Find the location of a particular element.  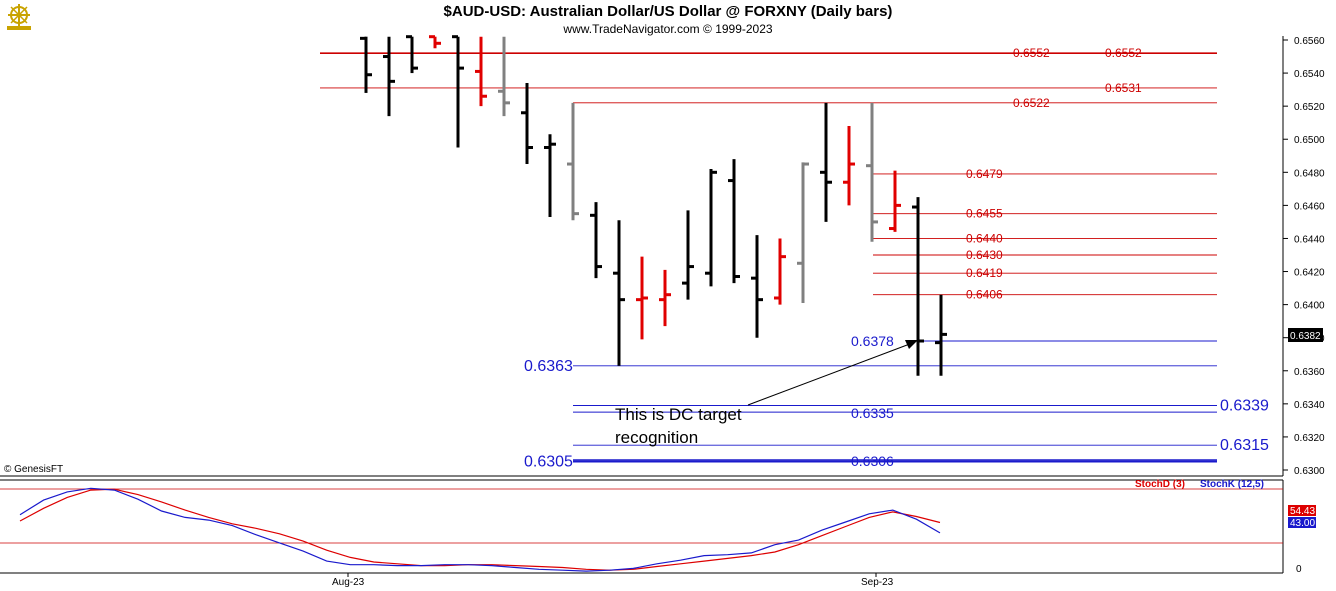

annotation-text-line1: This is DC target is located at coordinates (678, 414).